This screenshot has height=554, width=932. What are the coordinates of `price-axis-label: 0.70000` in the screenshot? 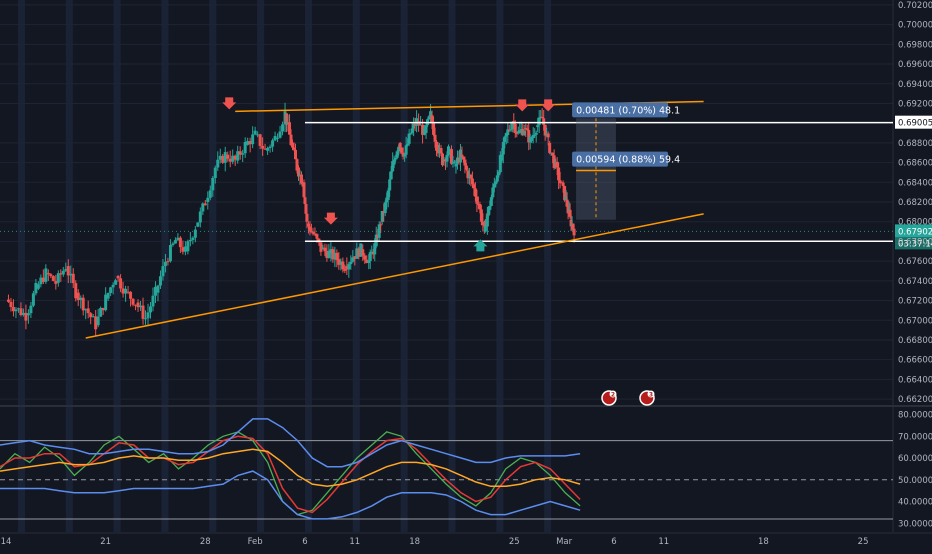 It's located at (915, 26).